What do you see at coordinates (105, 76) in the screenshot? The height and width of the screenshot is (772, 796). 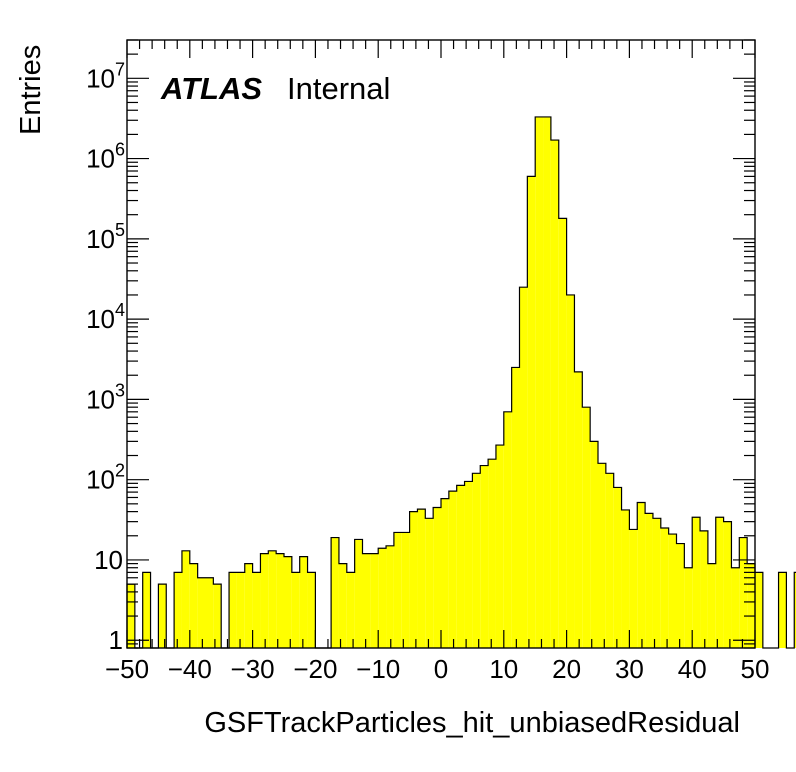 I see `y-tick-label: 10⁷` at bounding box center [105, 76].